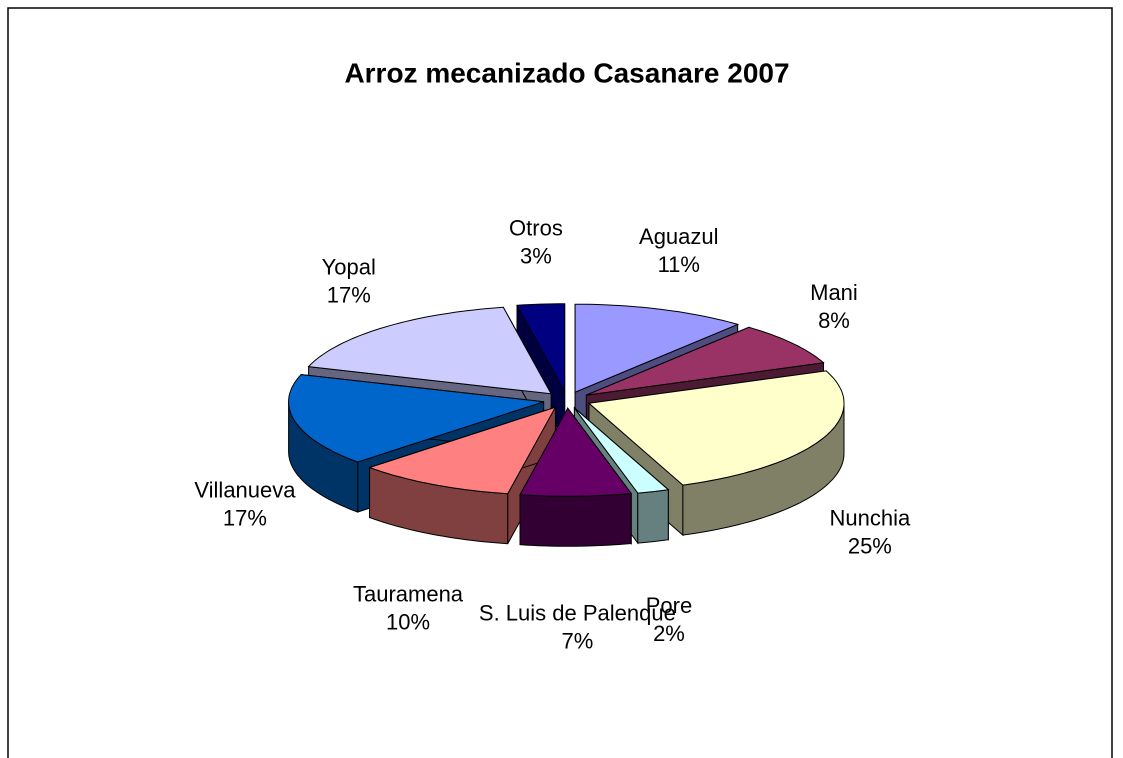 This screenshot has width=1123, height=758. Describe the element at coordinates (349, 266) in the screenshot. I see `slice-label: Yopal` at that location.